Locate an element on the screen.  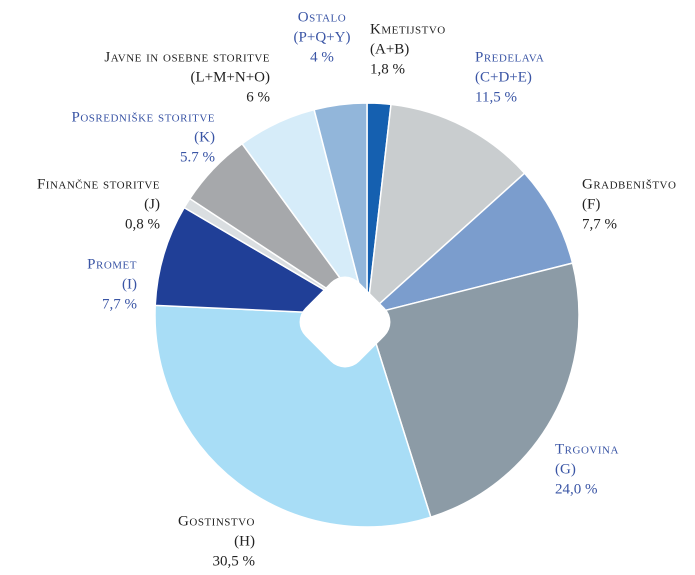
code-label: (G) is located at coordinates (565, 469).